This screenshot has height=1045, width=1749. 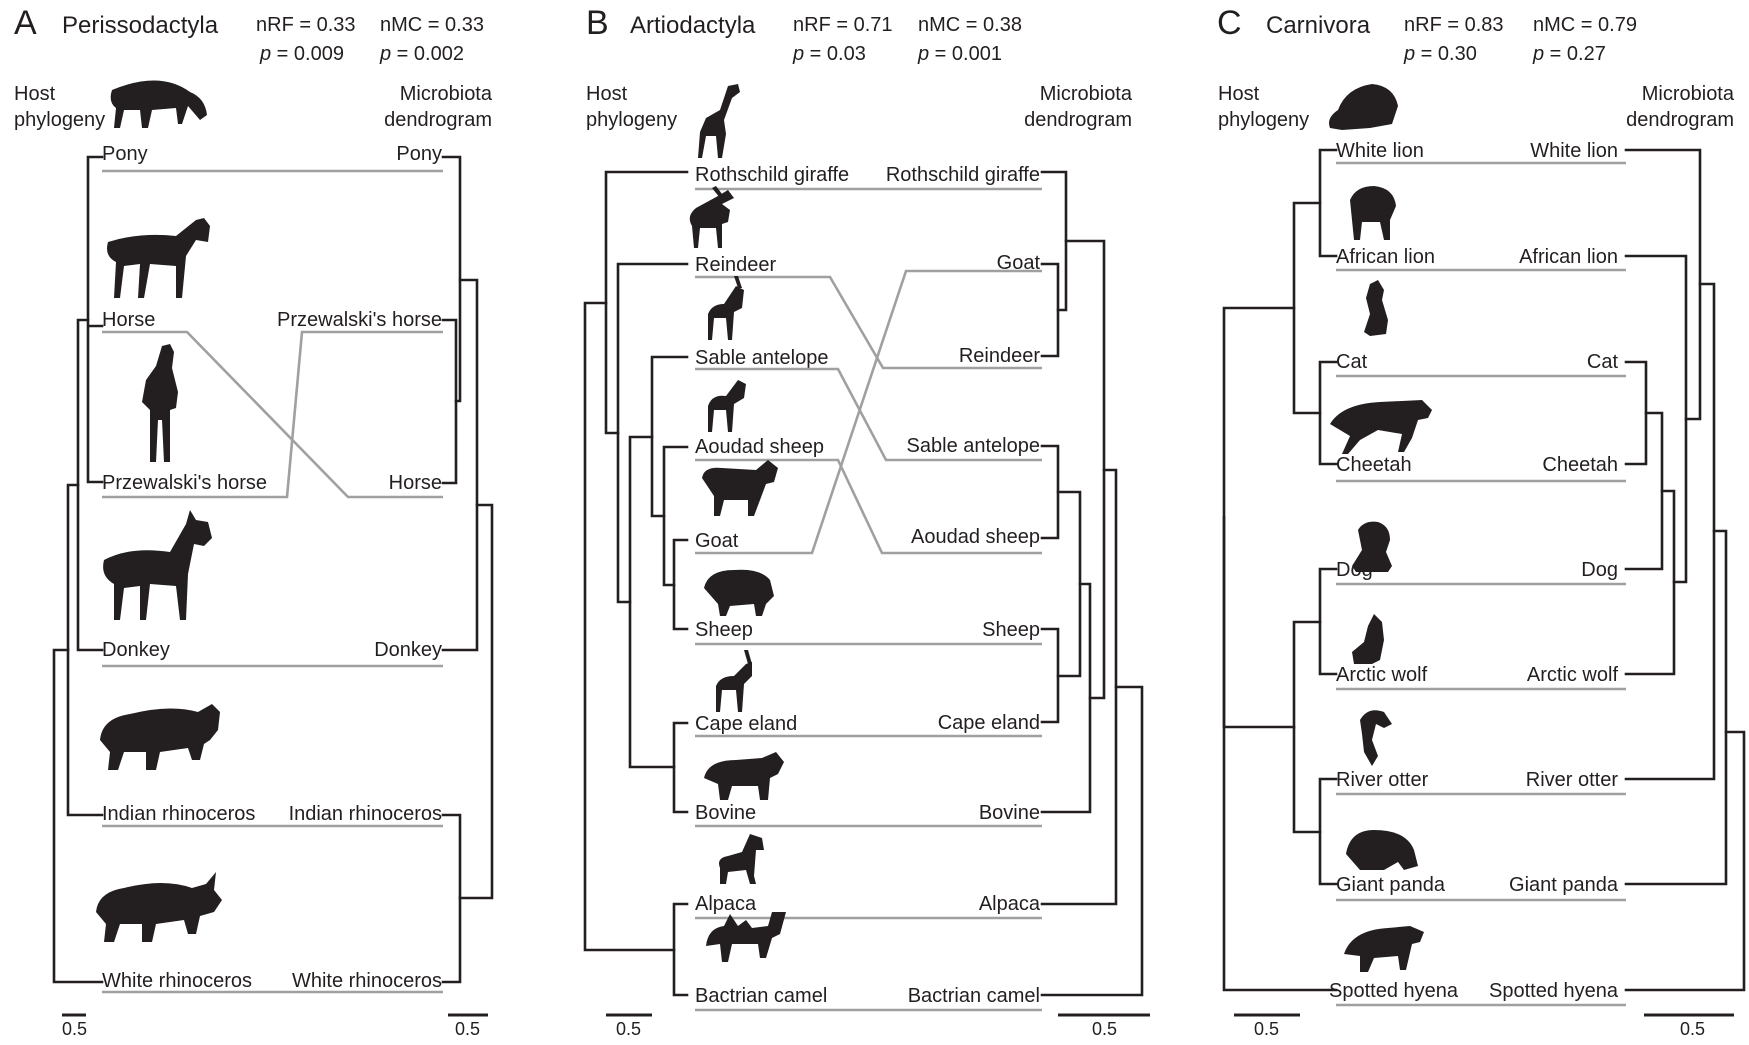 I want to click on donkey-silhouette-icon, so click(x=157, y=565).